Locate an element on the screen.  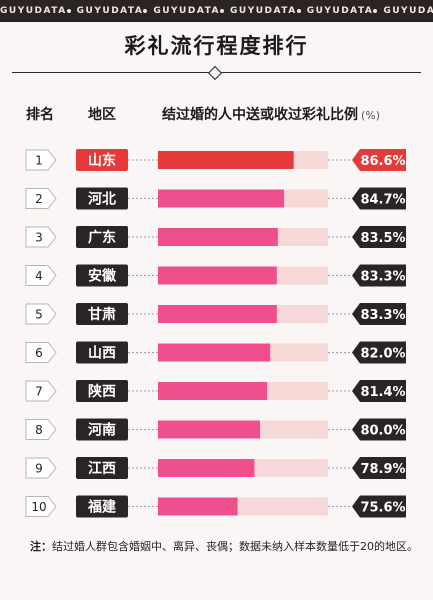
rank-label: 2 is located at coordinates (39, 199).